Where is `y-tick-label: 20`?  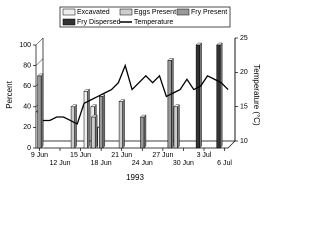 y-tick-label: 20 is located at coordinates (27, 127).